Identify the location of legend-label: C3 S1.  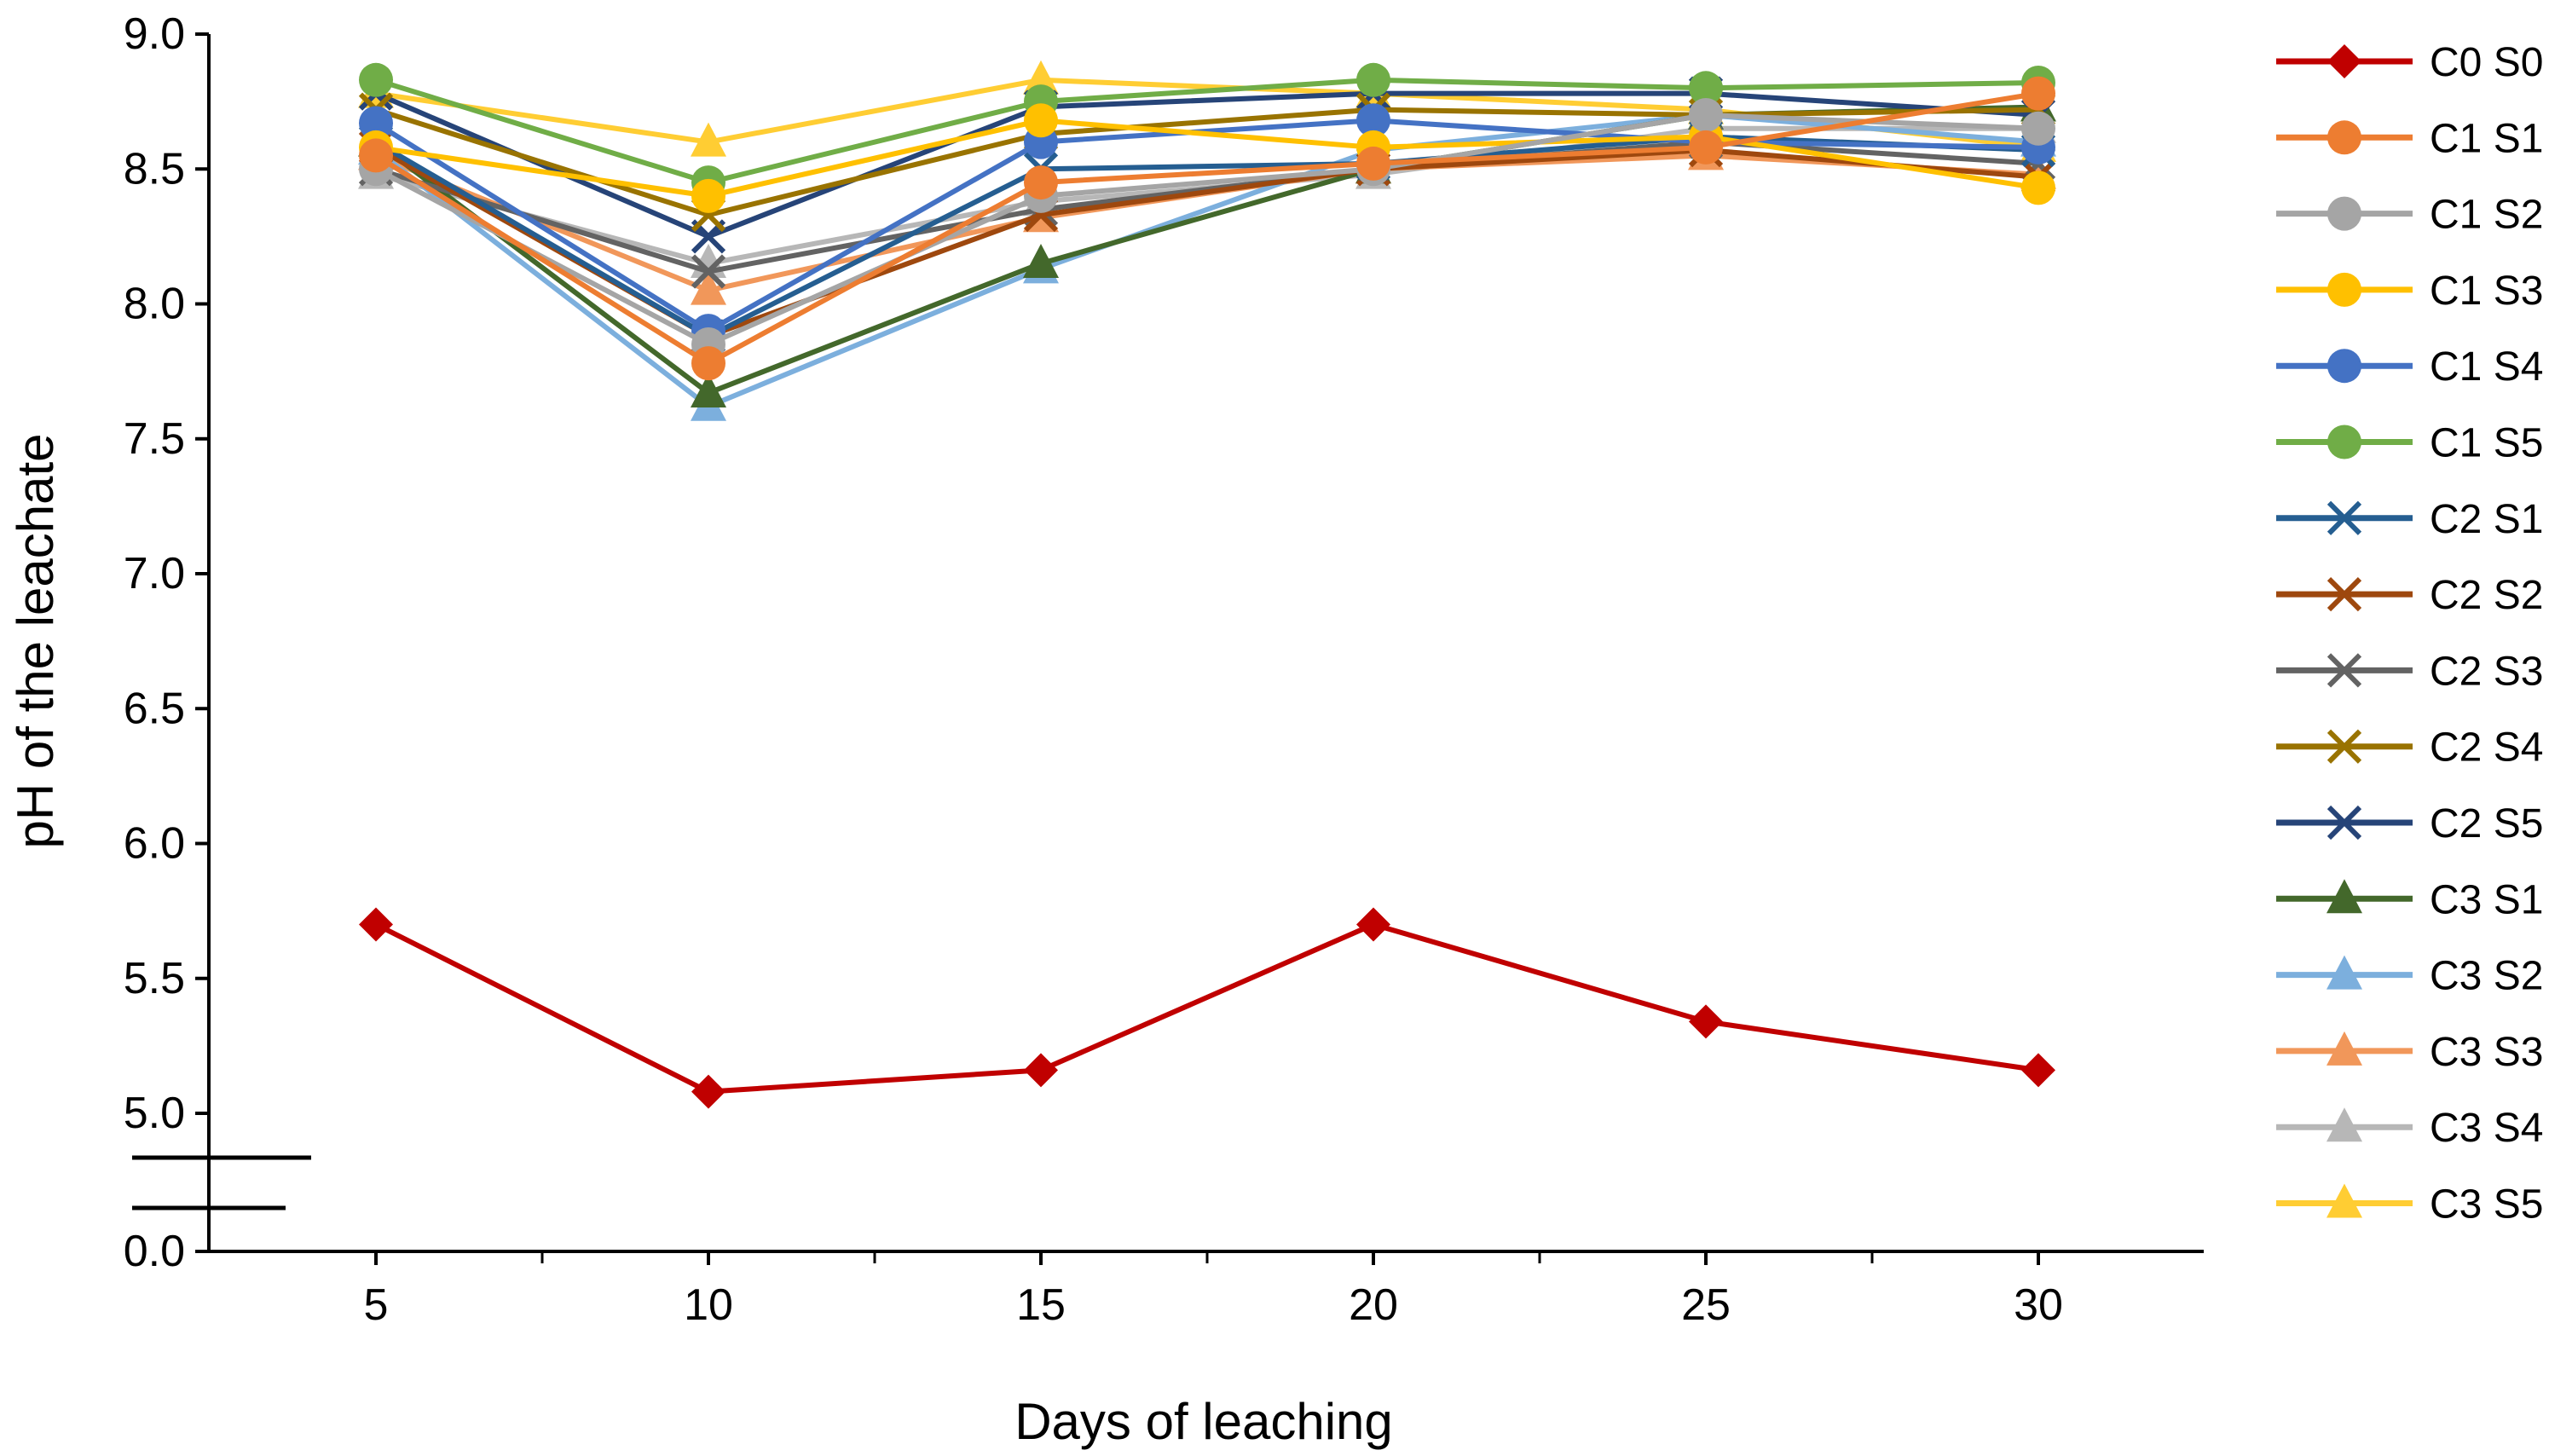
(2486, 899).